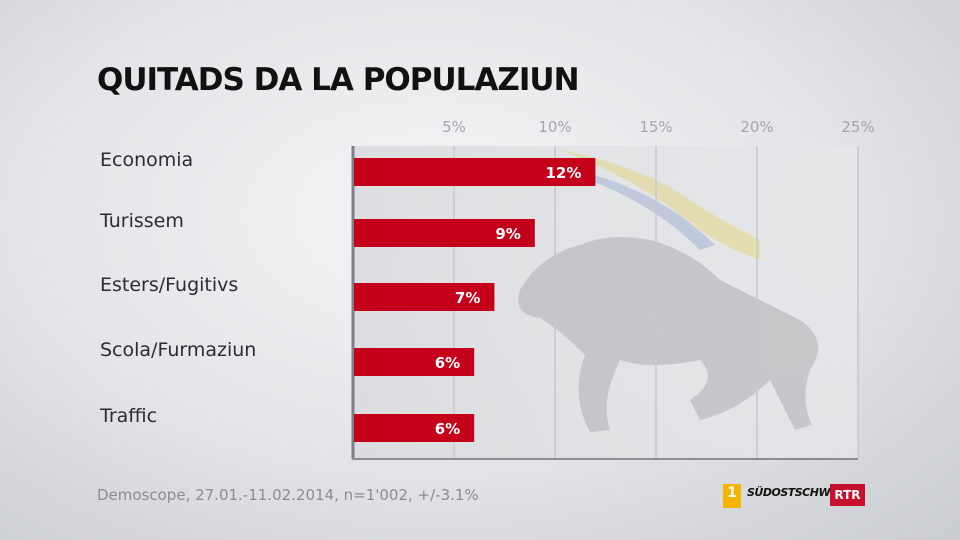 The image size is (960, 540). I want to click on x-tick-label: 25%, so click(857, 127).